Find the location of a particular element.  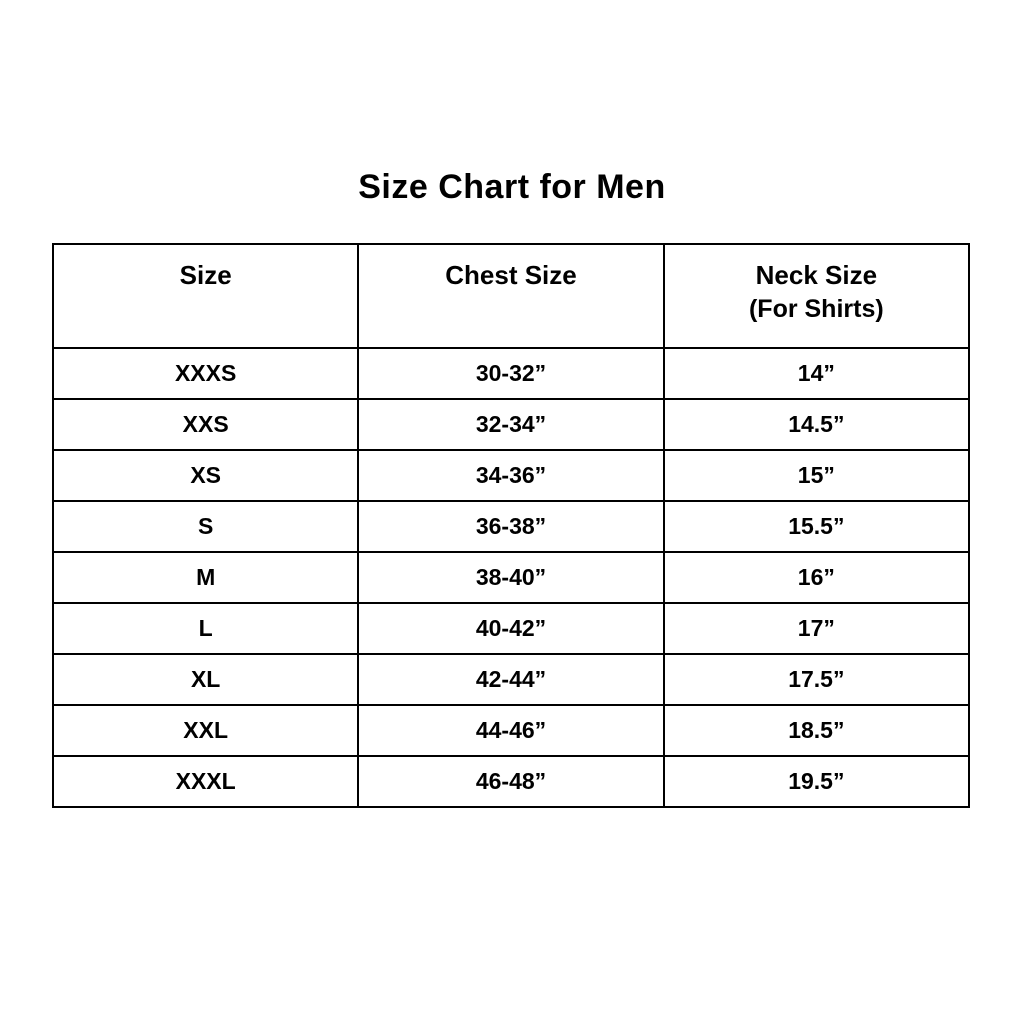

size-cell: XXXL is located at coordinates (205, 781).